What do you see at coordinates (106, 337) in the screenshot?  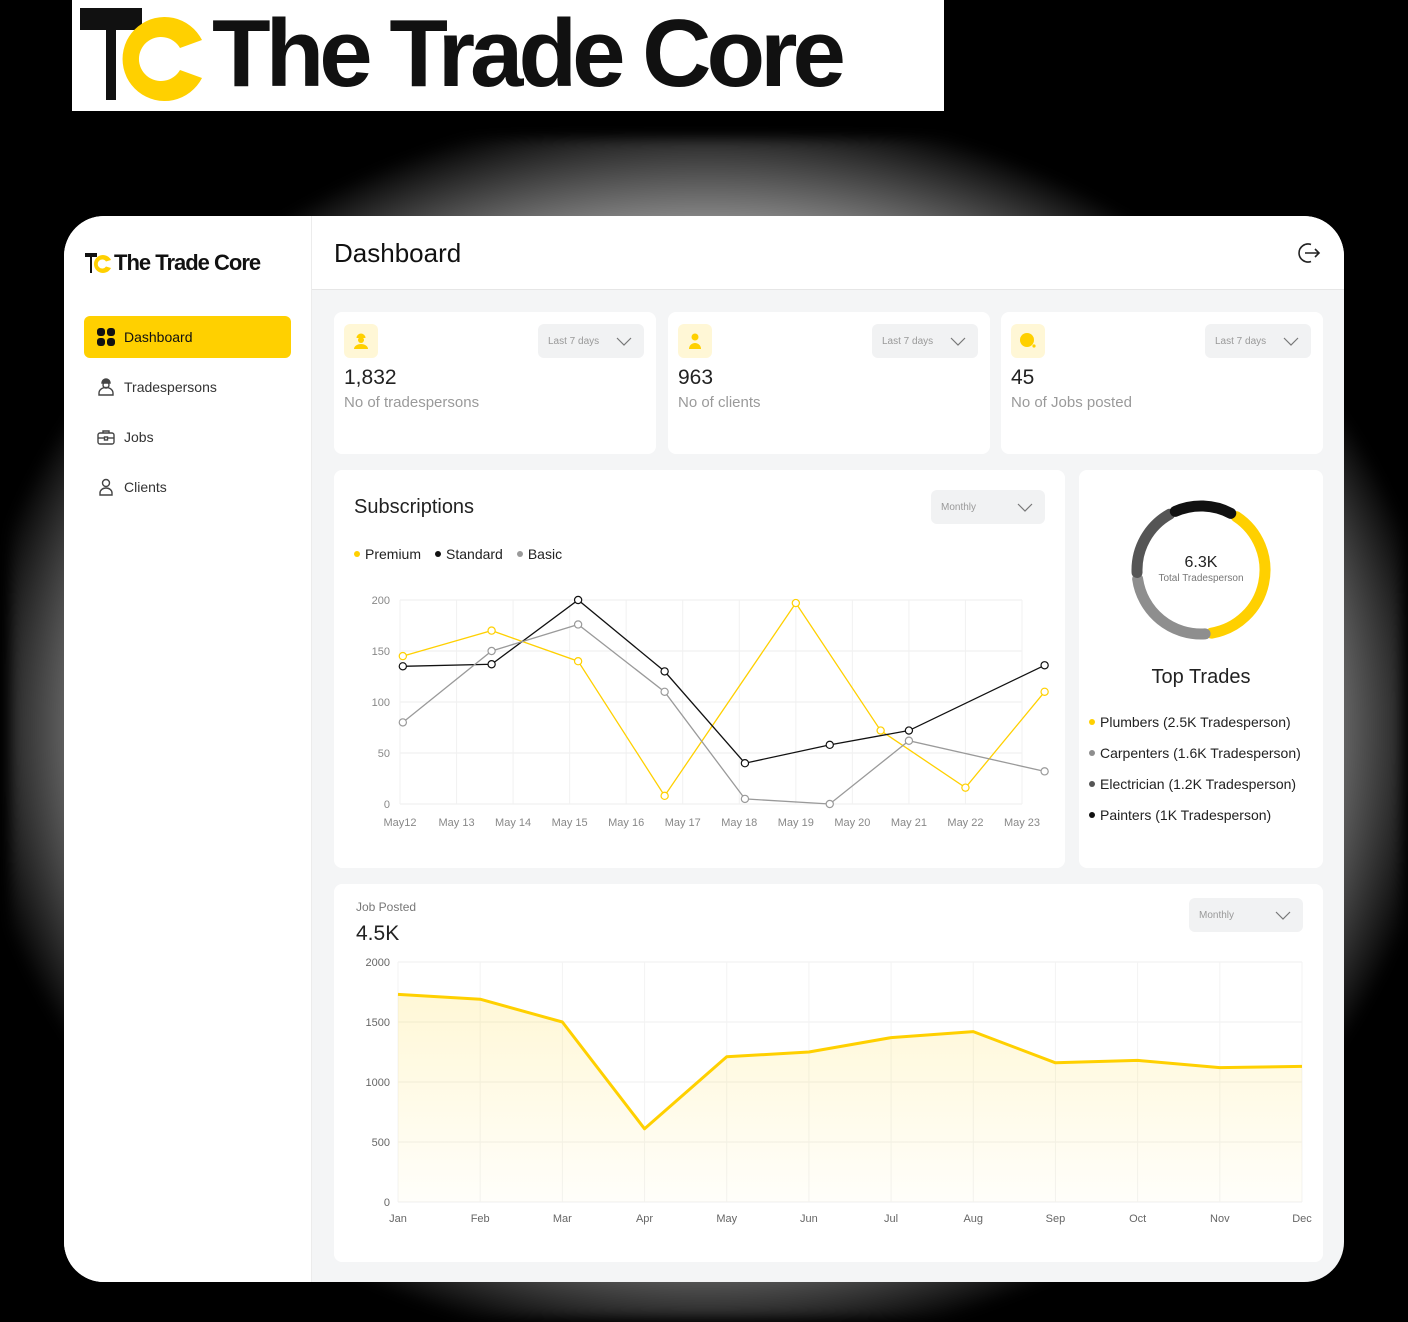 I see `grid-icon` at bounding box center [106, 337].